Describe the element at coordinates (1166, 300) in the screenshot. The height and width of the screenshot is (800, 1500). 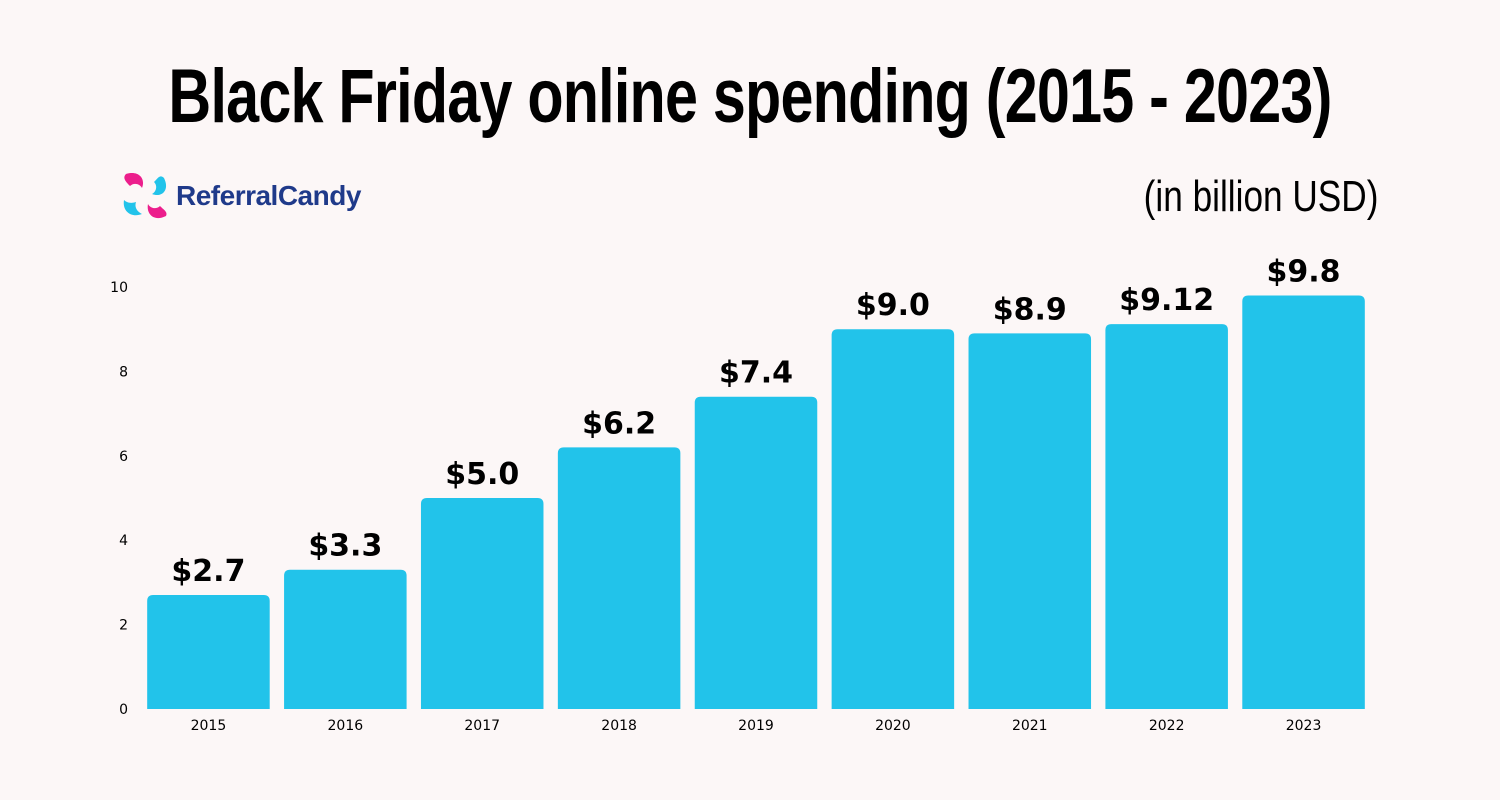
I see `data-label: $9.12` at that location.